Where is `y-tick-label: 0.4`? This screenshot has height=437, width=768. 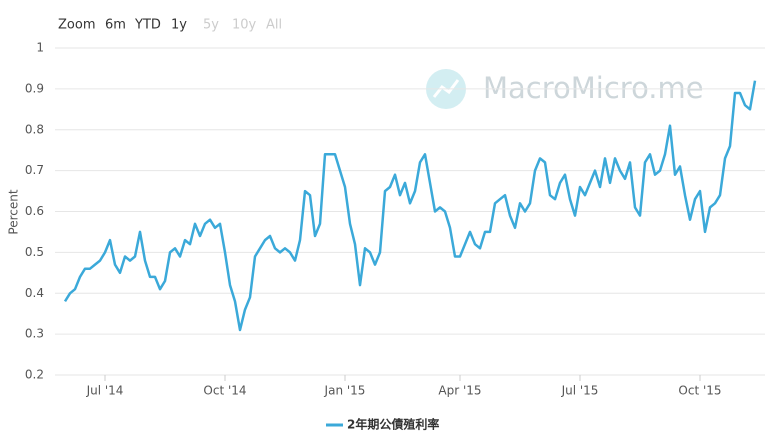 y-tick-label: 0.4 is located at coordinates (34, 293).